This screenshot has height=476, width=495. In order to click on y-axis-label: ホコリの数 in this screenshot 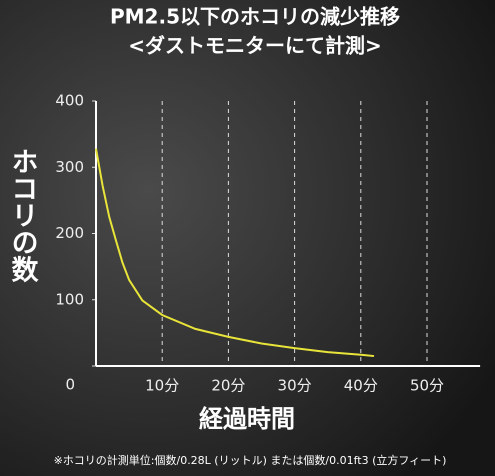, I will do `click(23, 216)`.